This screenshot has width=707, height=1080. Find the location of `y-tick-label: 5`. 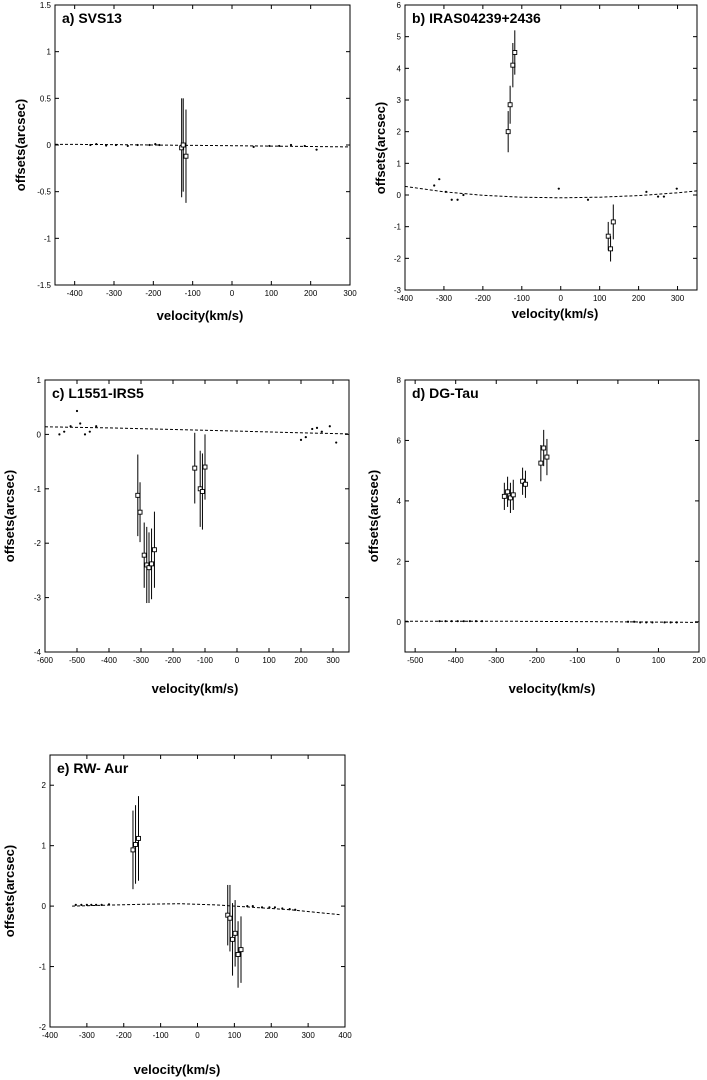

y-tick-label: 5 is located at coordinates (399, 37).